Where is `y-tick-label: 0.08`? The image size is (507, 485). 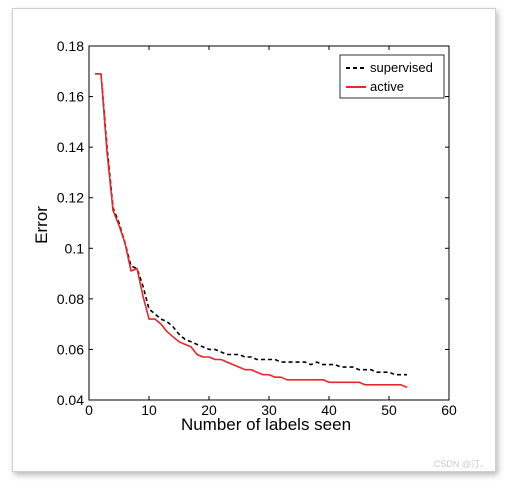 y-tick-label: 0.08 is located at coordinates (70, 299).